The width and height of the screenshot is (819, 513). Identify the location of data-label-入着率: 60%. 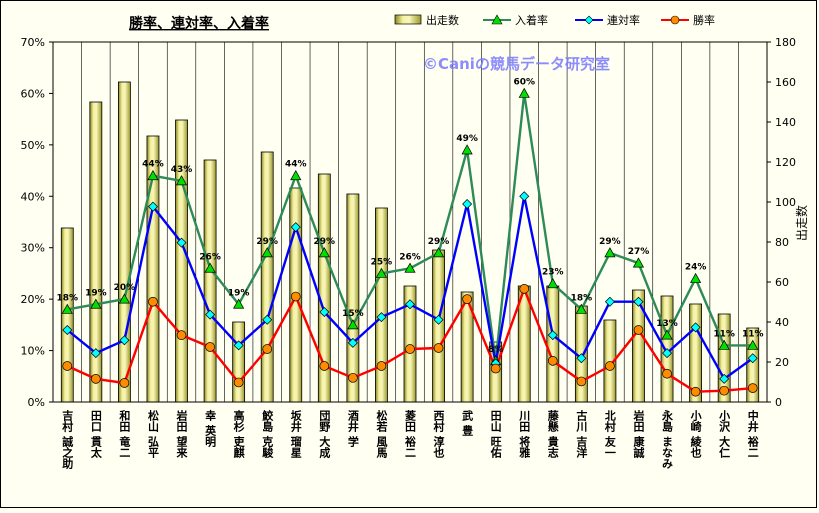
(524, 82).